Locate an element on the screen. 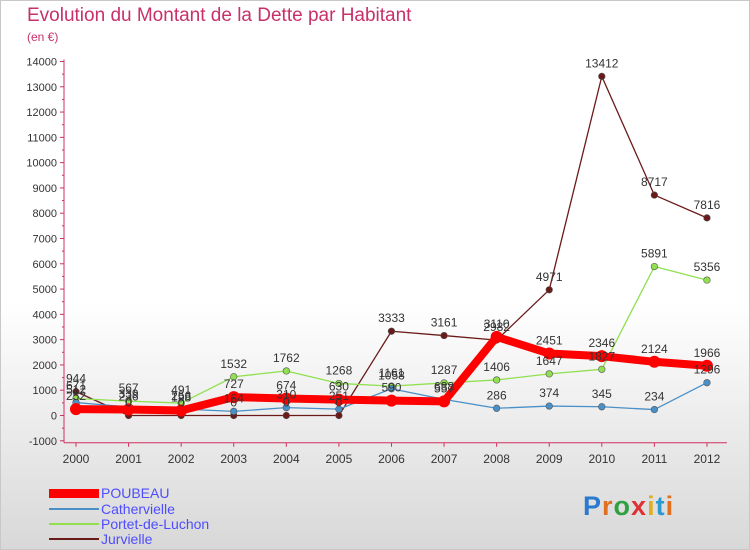 This screenshot has height=550, width=750. y-tick-label: 0 is located at coordinates (54, 417).